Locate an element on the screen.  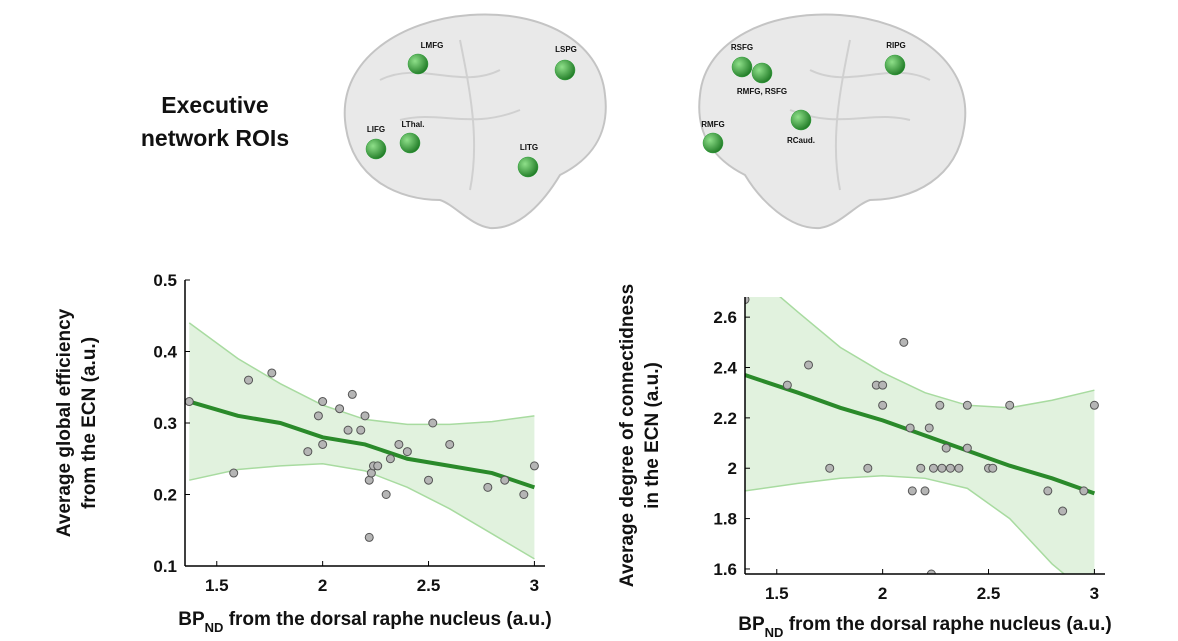
y-tick-label: 2.4 is located at coordinates (725, 368).